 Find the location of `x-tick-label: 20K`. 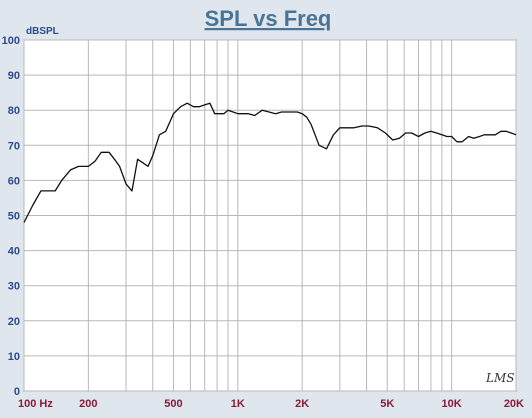

x-tick-label: 20K is located at coordinates (514, 404).